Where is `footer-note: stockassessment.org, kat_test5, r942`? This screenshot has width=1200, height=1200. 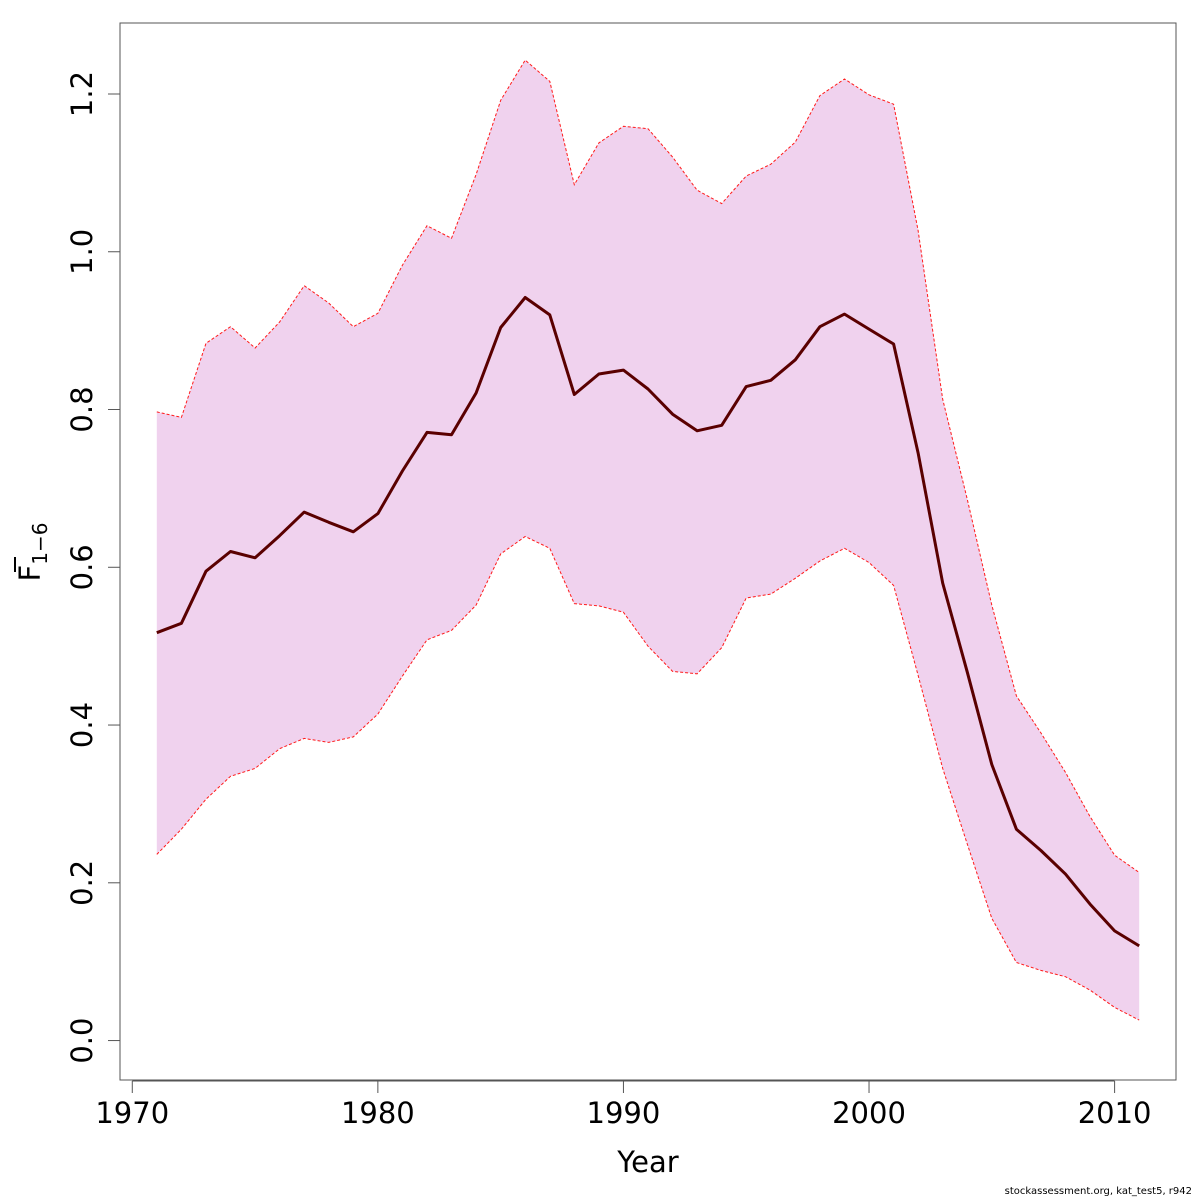
footer-note: stockassessment.org, kat_test5, r942 is located at coordinates (1098, 1191).